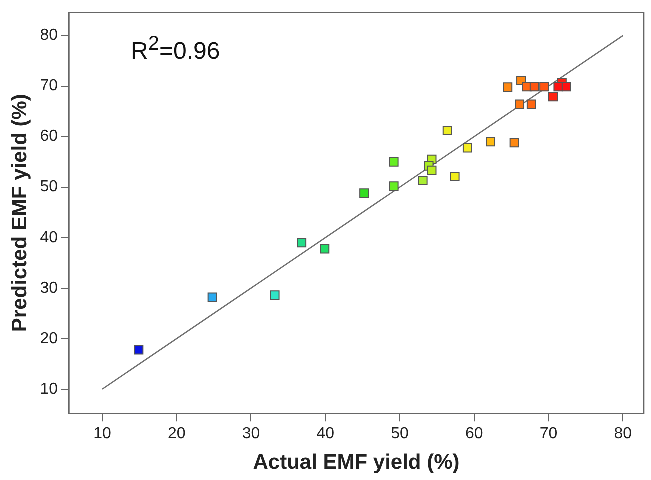  What do you see at coordinates (49, 137) in the screenshot?
I see `y-tick-label: 60` at bounding box center [49, 137].